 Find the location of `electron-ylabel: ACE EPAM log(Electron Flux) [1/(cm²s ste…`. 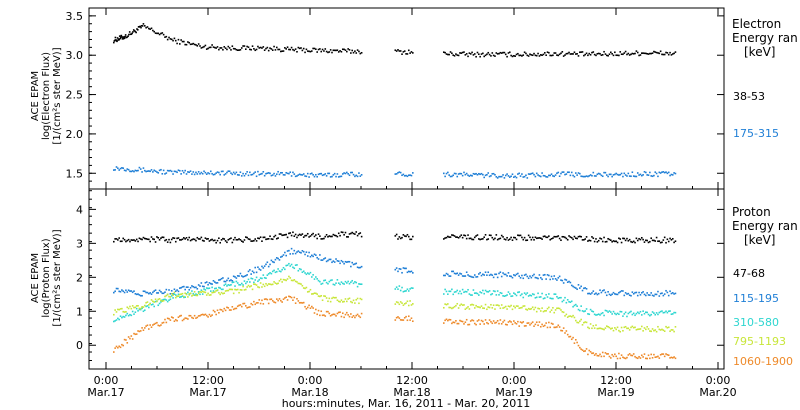

electron-ylabel: ACE EPAM log(Electron Flux) [1/(cm²s ste… is located at coordinates (46, 95).